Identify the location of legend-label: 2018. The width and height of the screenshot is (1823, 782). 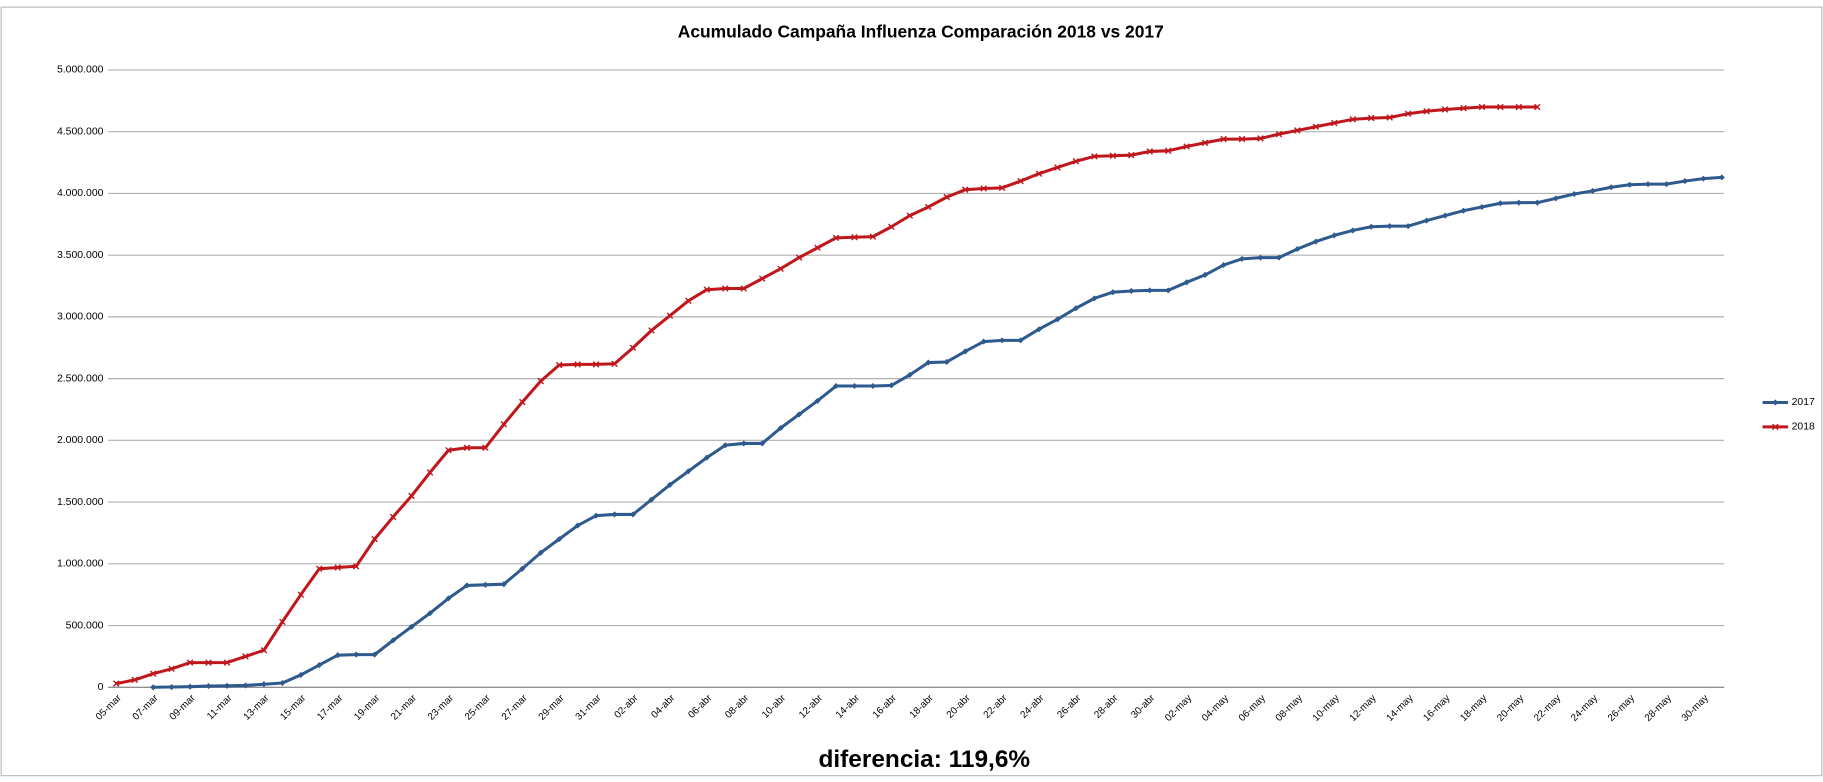
(1803, 427).